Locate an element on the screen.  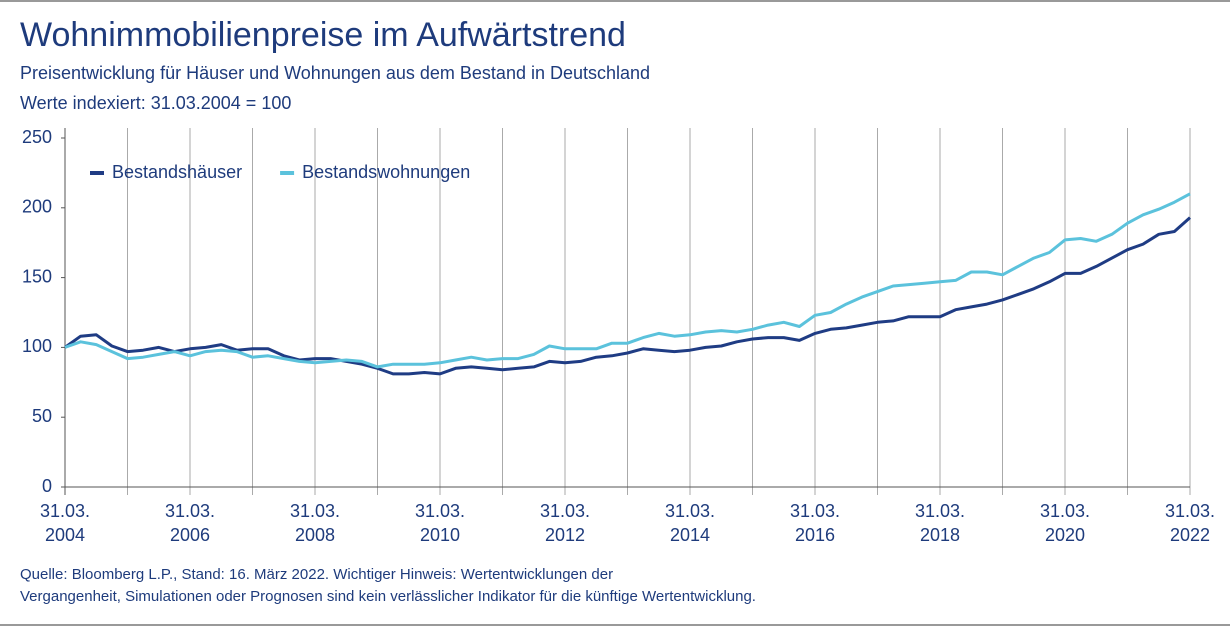
y-tick-label: 150 is located at coordinates (37, 276).